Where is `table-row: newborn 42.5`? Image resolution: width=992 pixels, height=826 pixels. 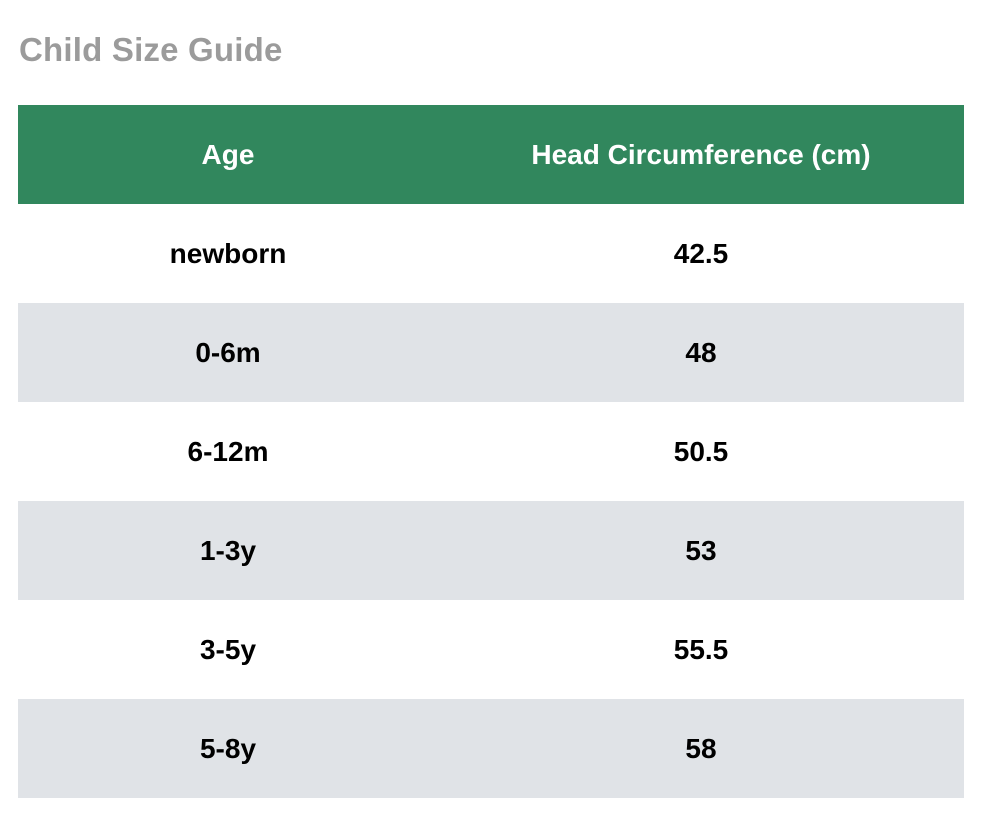 table-row: newborn 42.5 is located at coordinates (491, 253).